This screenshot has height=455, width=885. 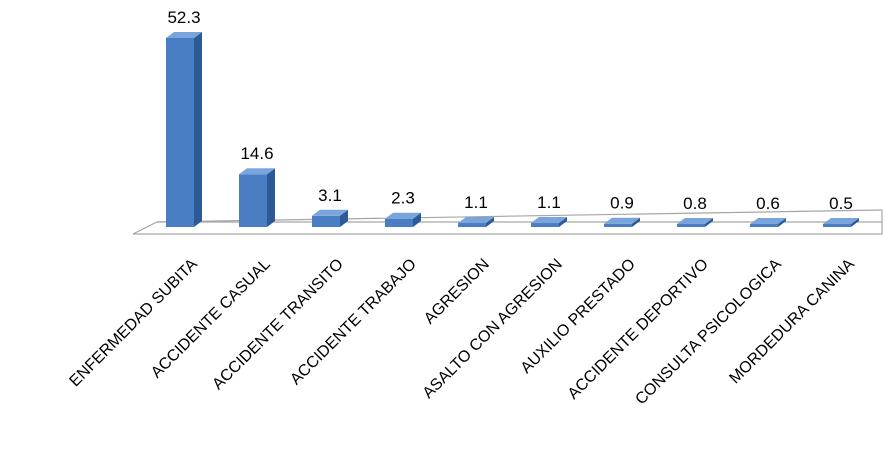 I want to click on category-label: ACCIDENTE DEPORTIVO, so click(x=638, y=329).